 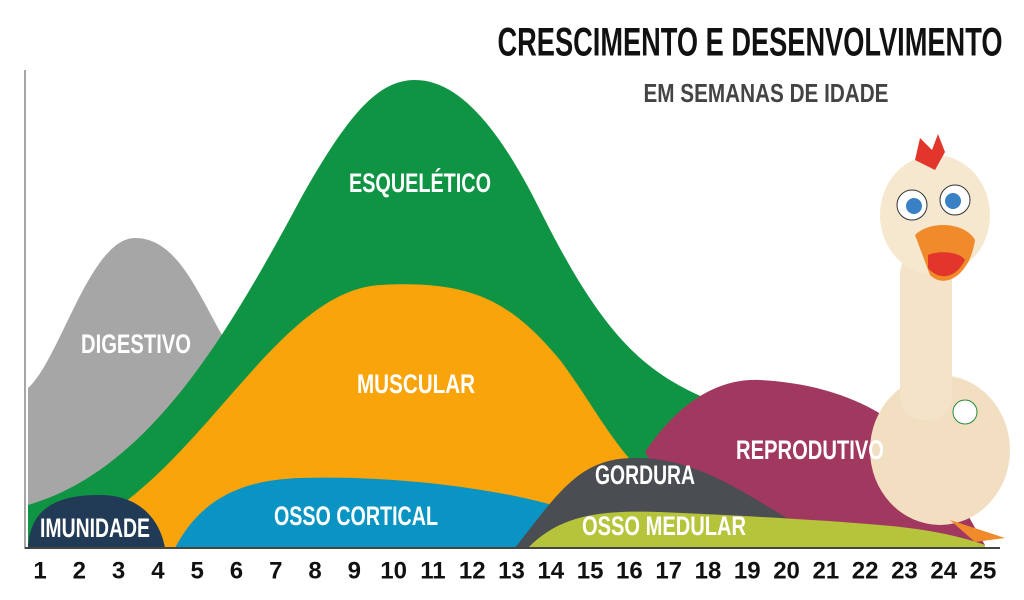 I want to click on x-tick-label: 16, so click(x=629, y=570).